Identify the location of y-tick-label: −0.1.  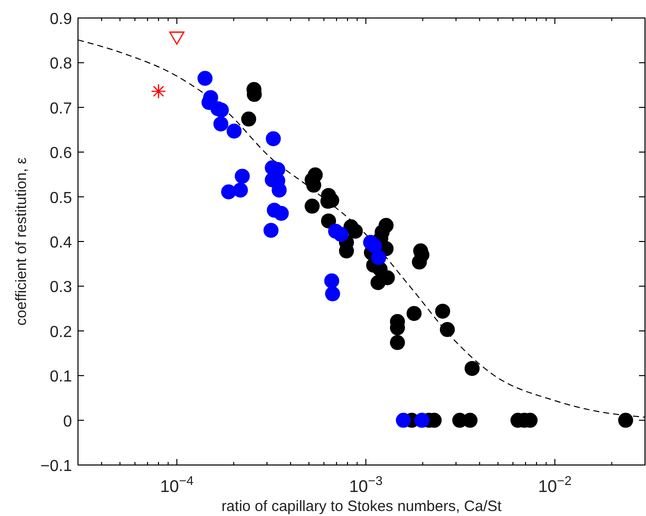
(56, 466).